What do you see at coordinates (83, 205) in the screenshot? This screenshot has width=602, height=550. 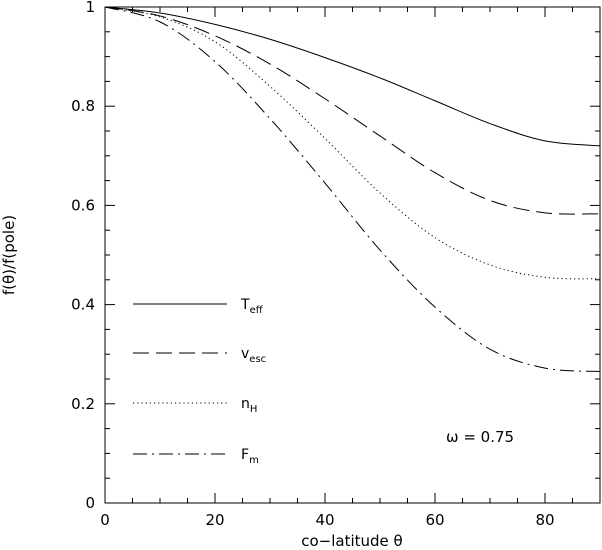 I see `y-tick-label: 0.6` at bounding box center [83, 205].